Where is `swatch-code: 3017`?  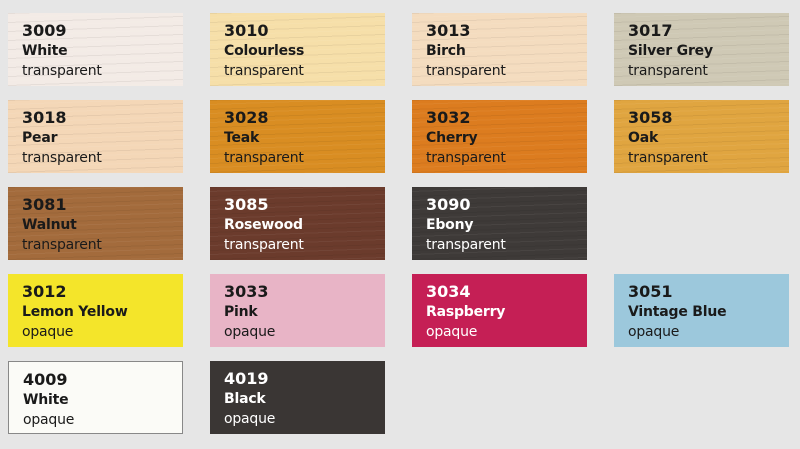
swatch-code: 3017 is located at coordinates (650, 30).